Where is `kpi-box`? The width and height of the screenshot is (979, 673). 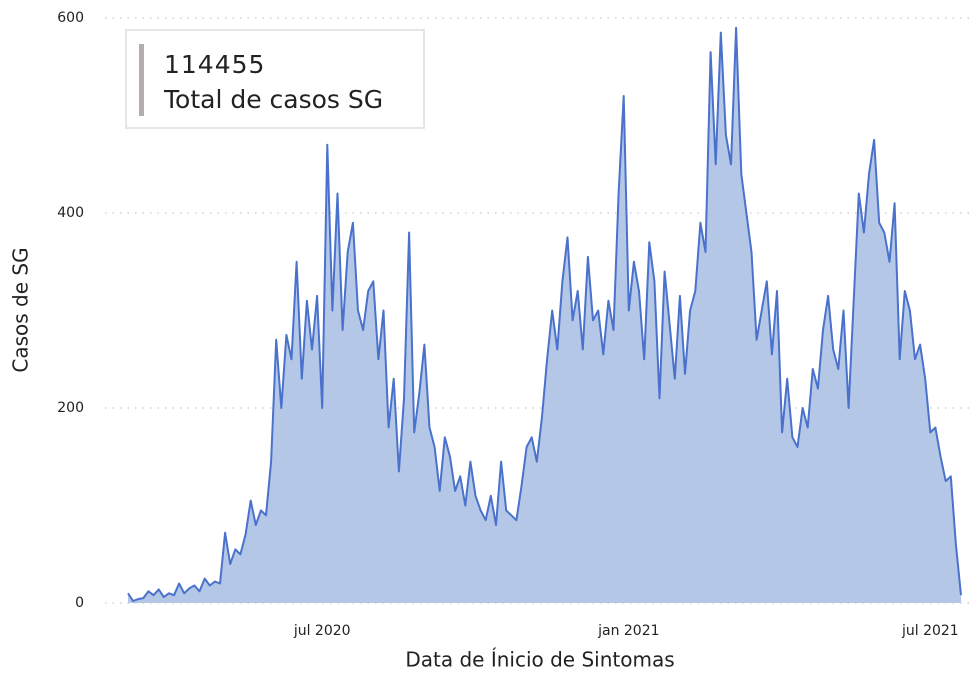
kpi-box is located at coordinates (275, 79).